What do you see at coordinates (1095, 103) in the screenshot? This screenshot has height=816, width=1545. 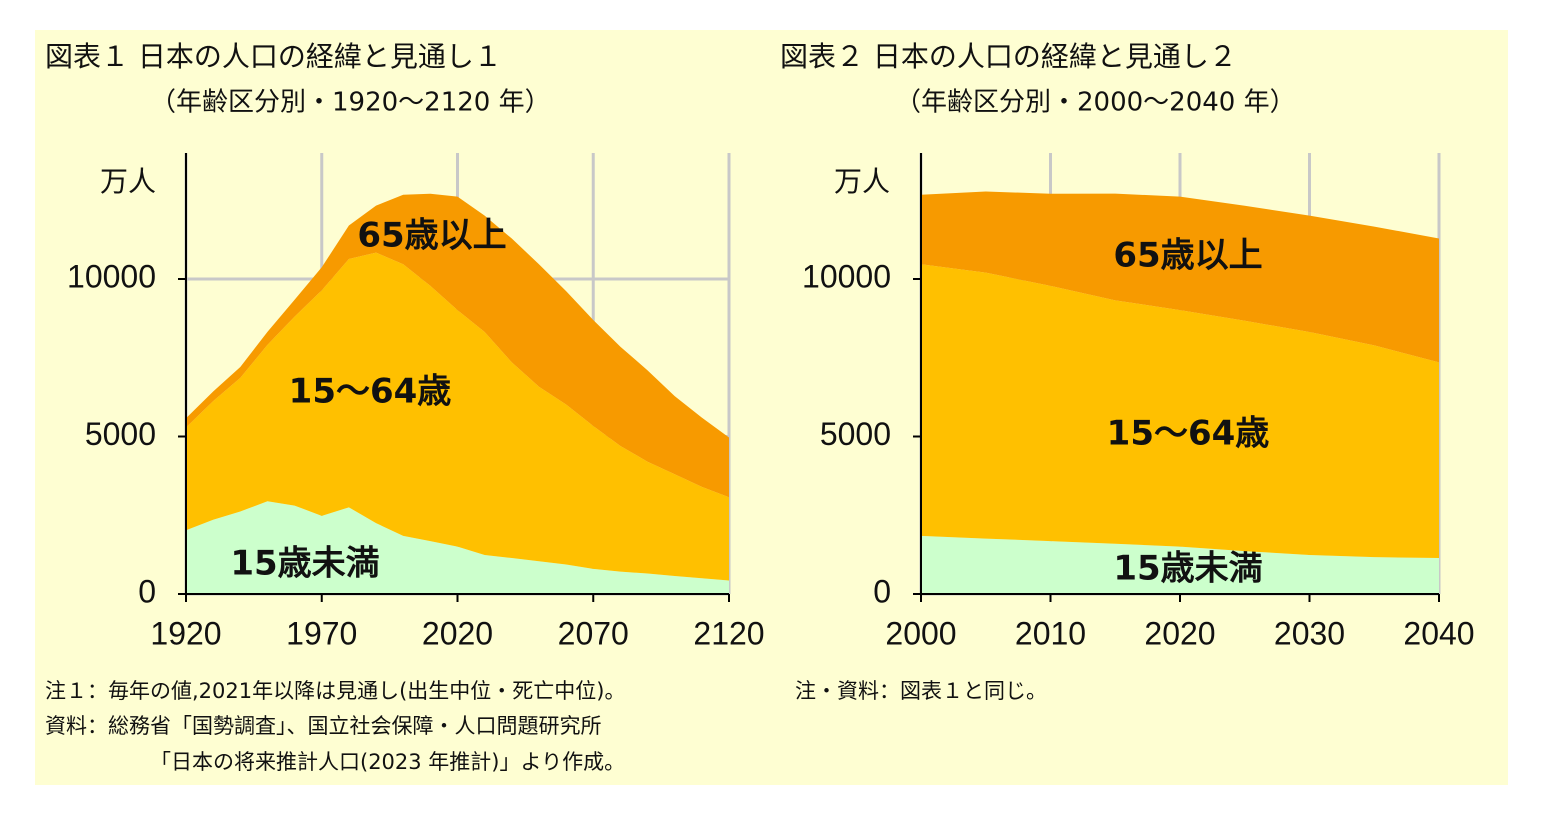 I see `chart-subtitle: （年齢区分別・2000～2040 年）` at bounding box center [1095, 103].